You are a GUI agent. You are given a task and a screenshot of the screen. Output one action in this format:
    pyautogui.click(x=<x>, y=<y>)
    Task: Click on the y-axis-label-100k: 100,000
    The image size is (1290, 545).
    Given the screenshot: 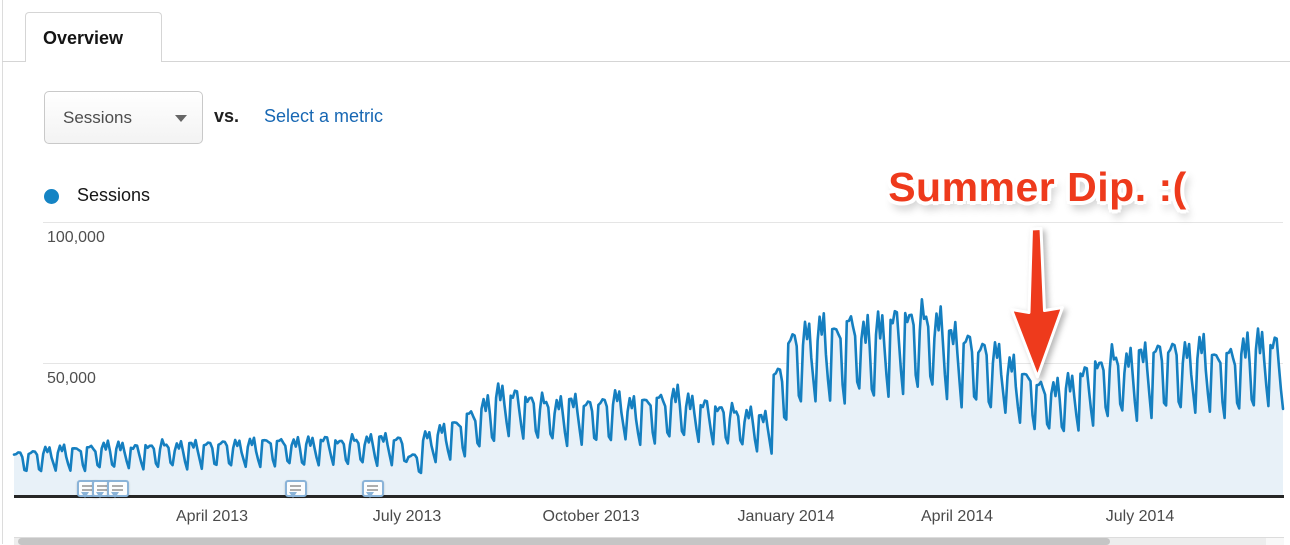 What is the action you would take?
    pyautogui.click(x=76, y=237)
    